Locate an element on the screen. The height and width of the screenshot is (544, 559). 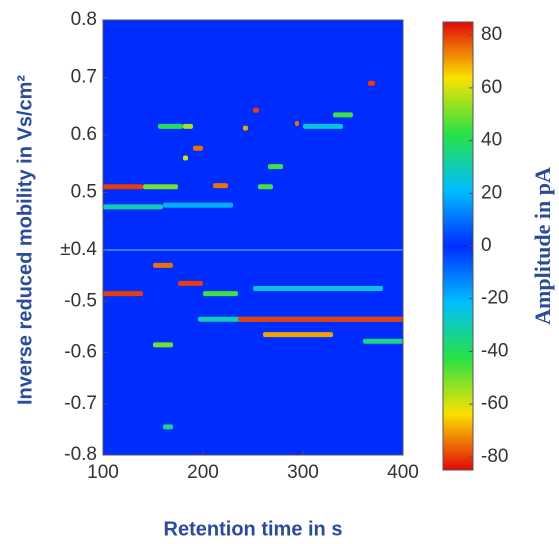
colorbar-tick-label: 60 is located at coordinates (491, 87).